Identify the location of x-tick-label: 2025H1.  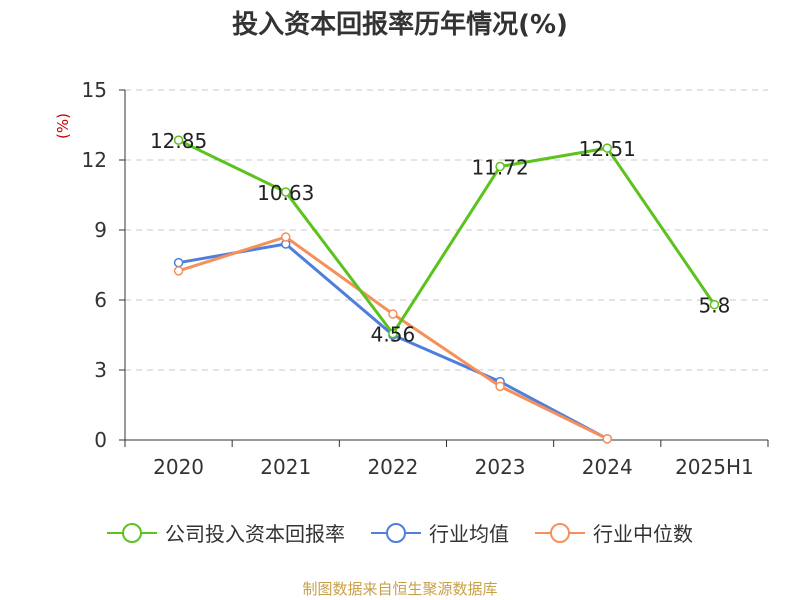
(714, 467).